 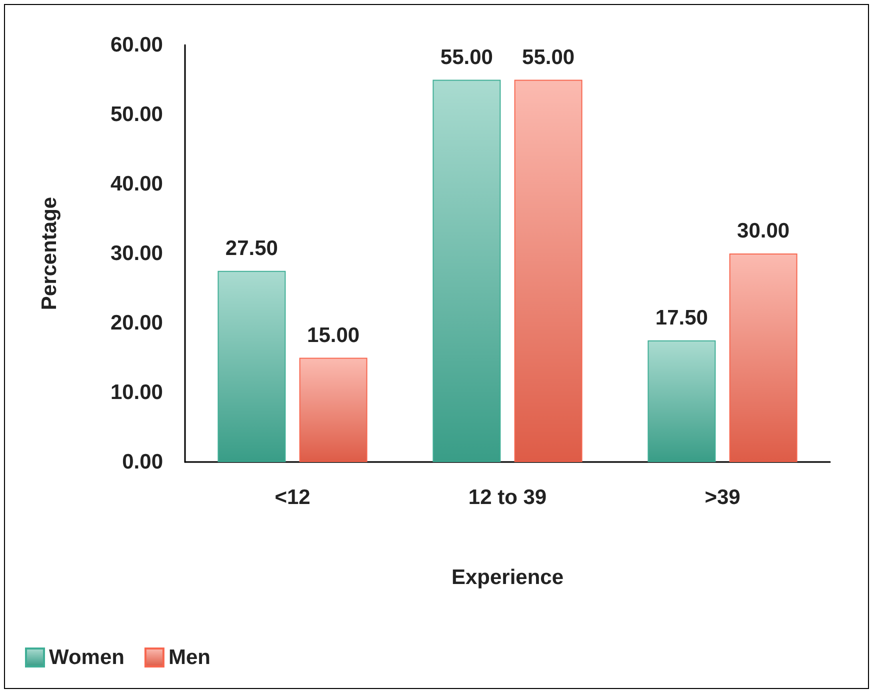 I want to click on y-tick-label: 40.00, so click(x=136, y=184).